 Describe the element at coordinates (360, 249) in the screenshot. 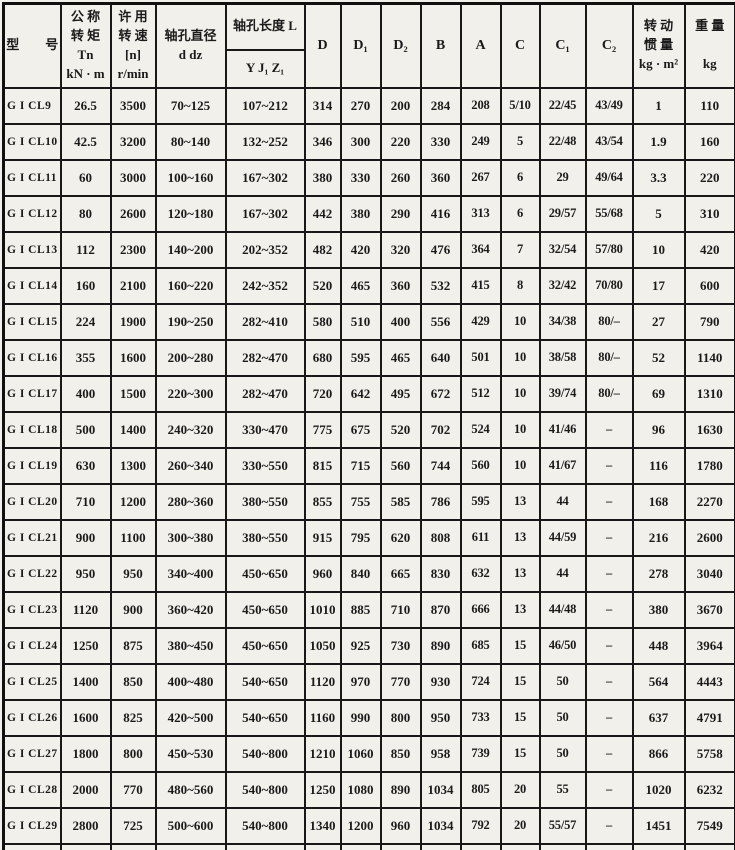

I see `cell-D1: 420` at that location.